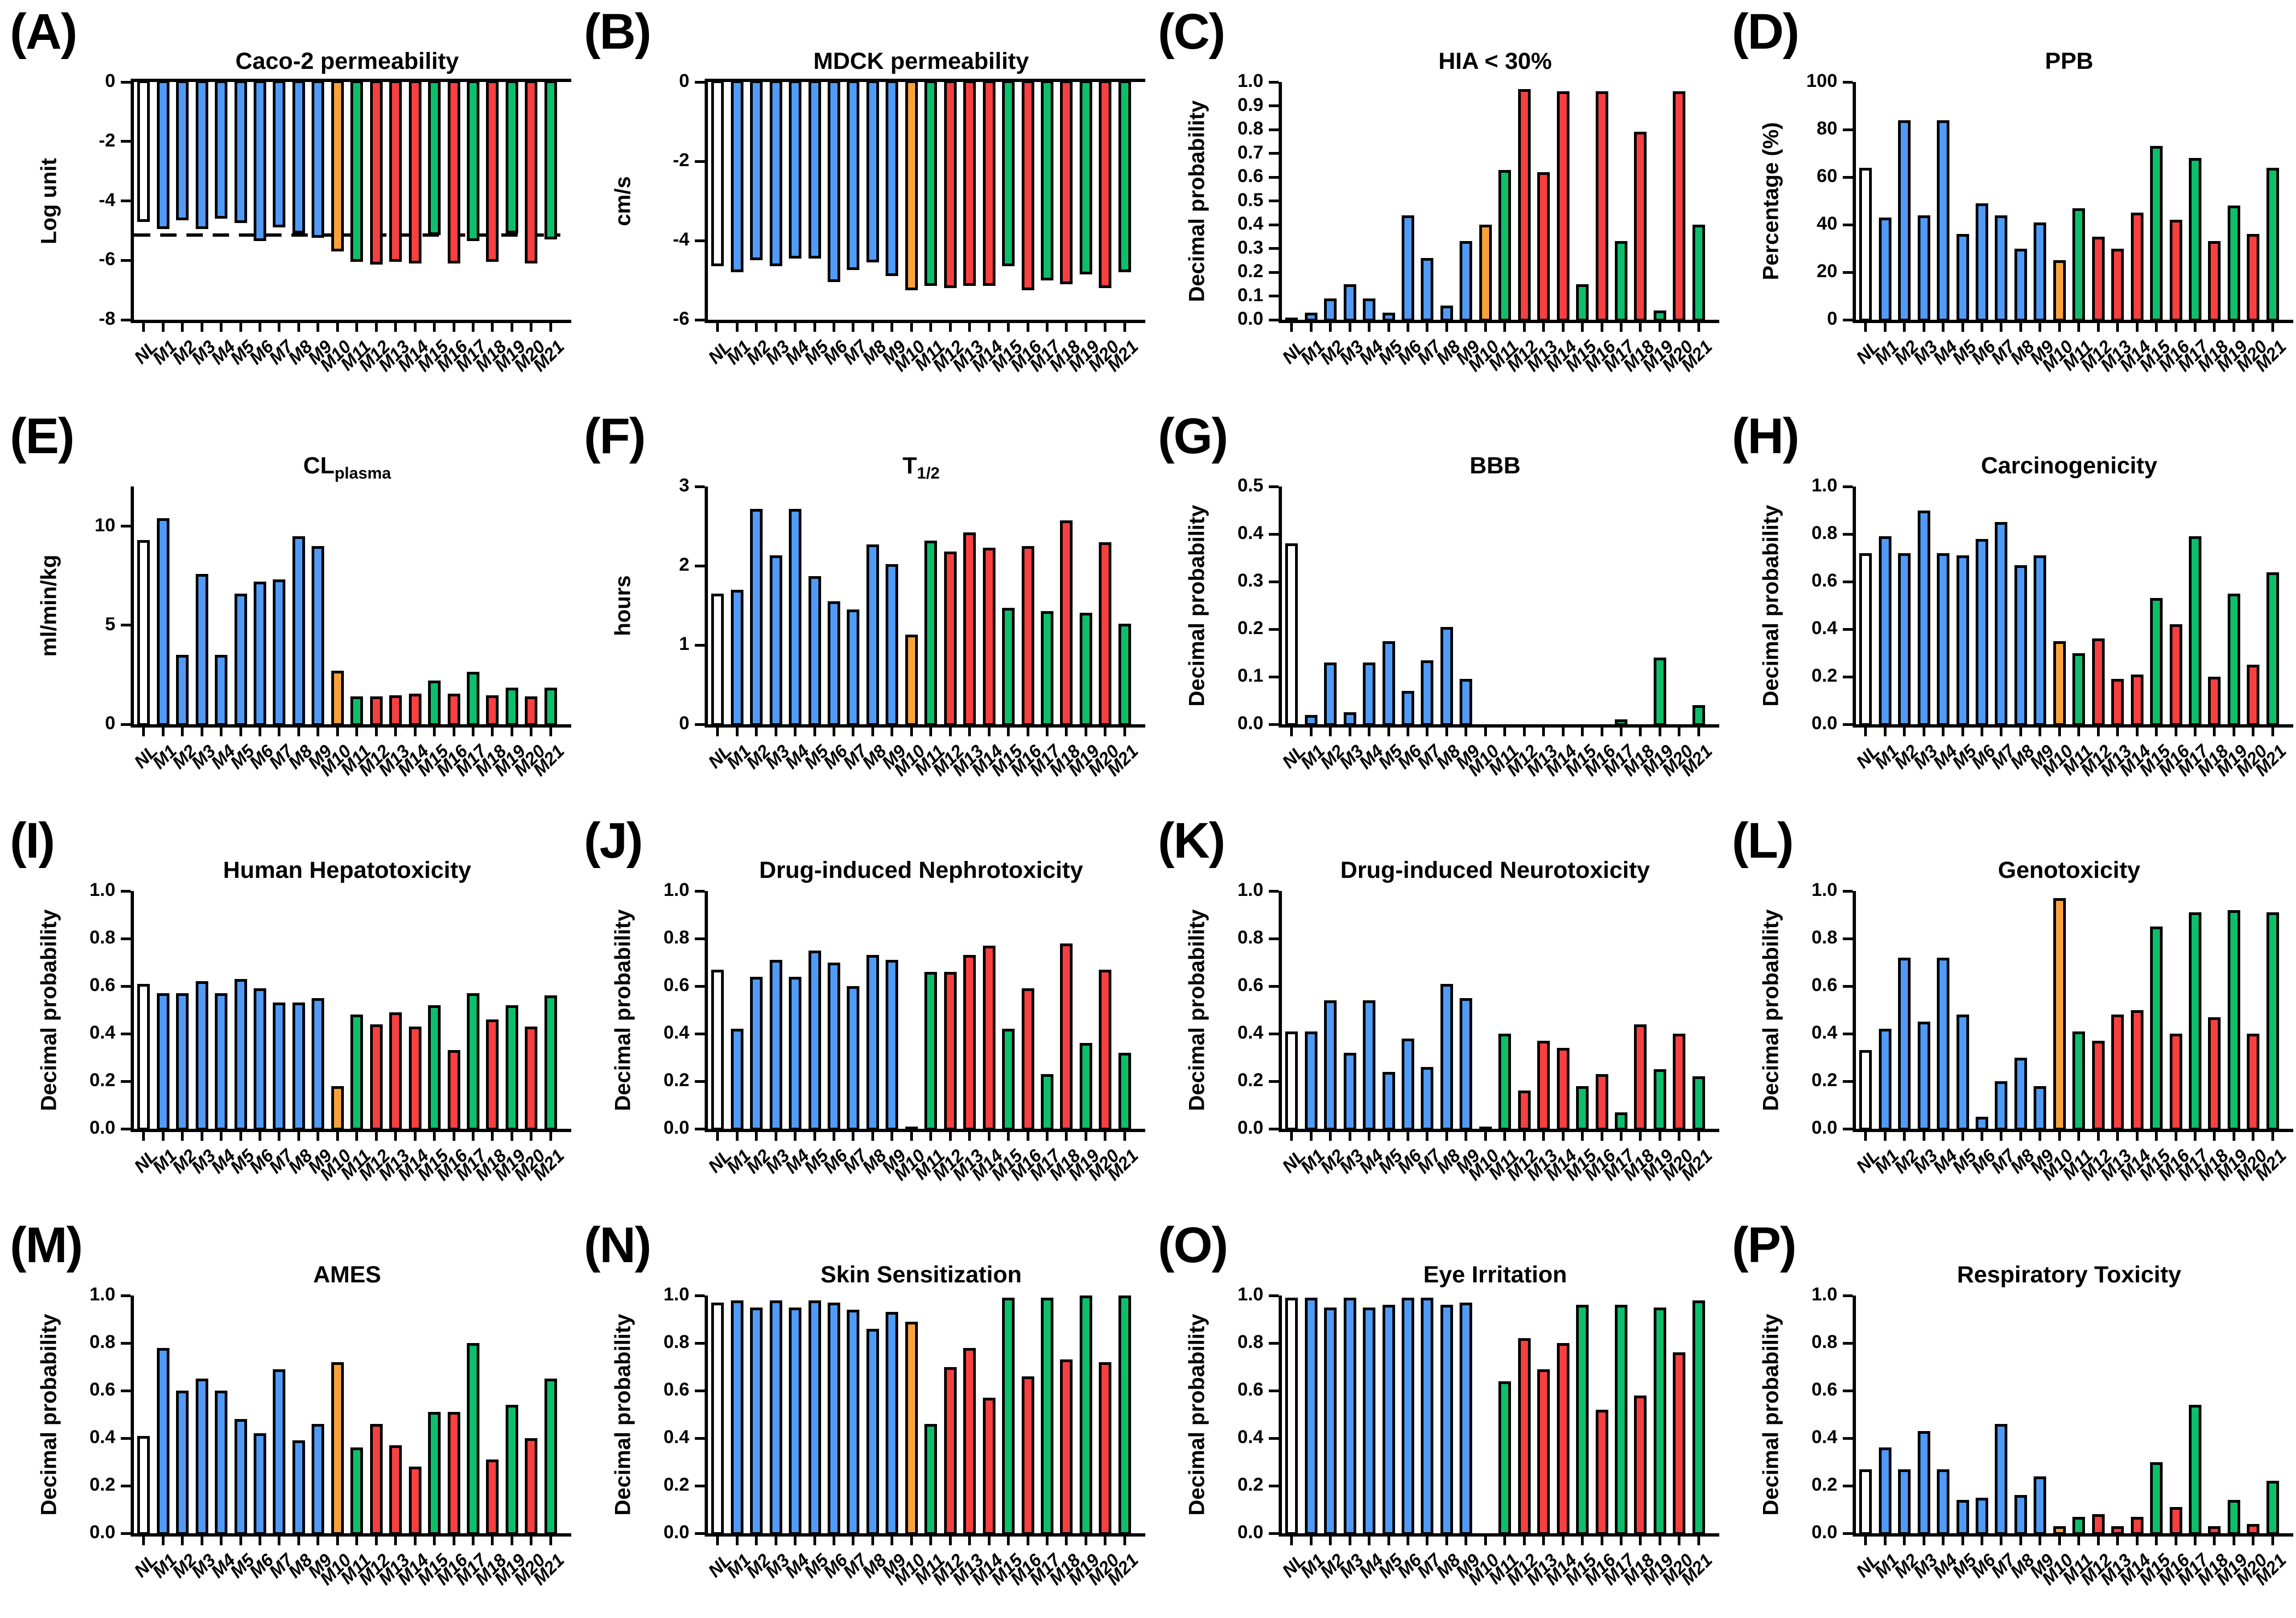 This screenshot has height=1618, width=2296. Describe the element at coordinates (2156, 233) in the screenshot. I see `bar-m15` at that location.